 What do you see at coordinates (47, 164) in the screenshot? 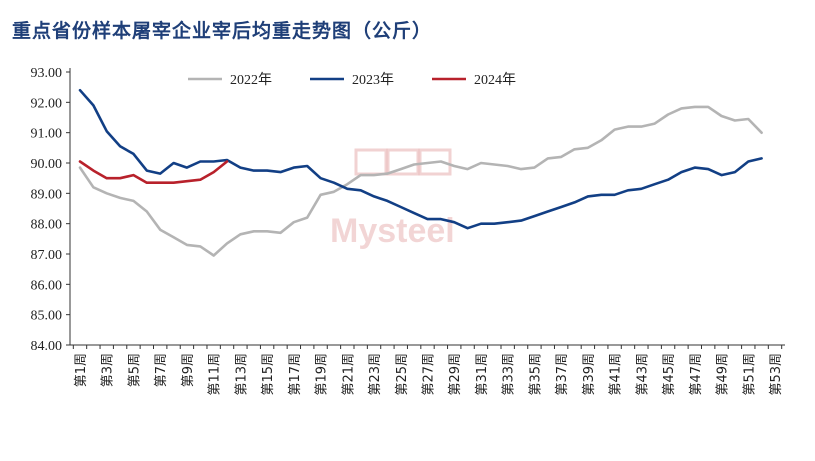
I see `y-tick-label: 90.00` at bounding box center [47, 164].